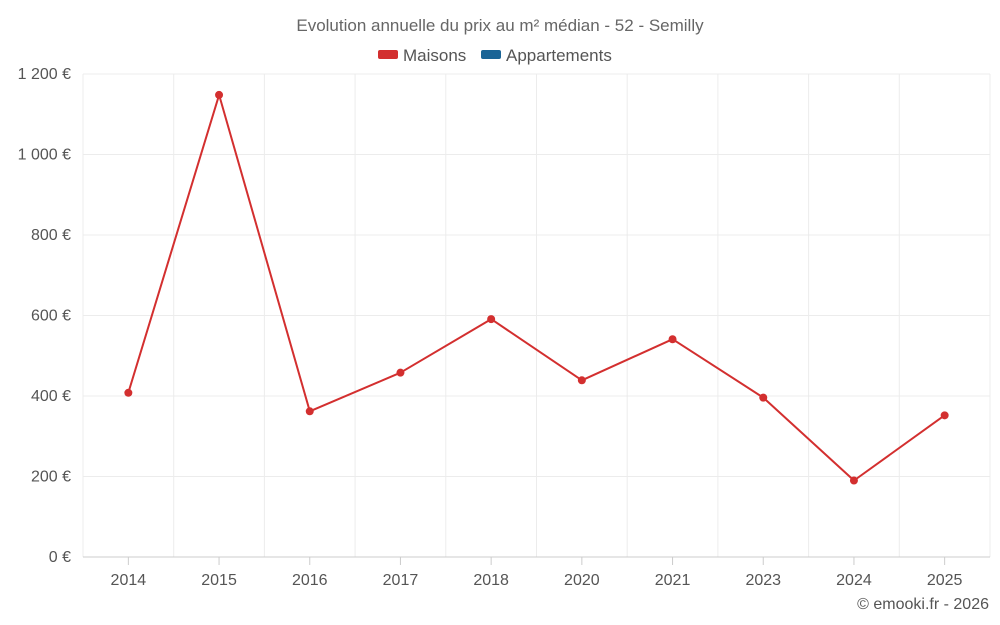  What do you see at coordinates (219, 94) in the screenshot?
I see `data-point-2015` at bounding box center [219, 94].